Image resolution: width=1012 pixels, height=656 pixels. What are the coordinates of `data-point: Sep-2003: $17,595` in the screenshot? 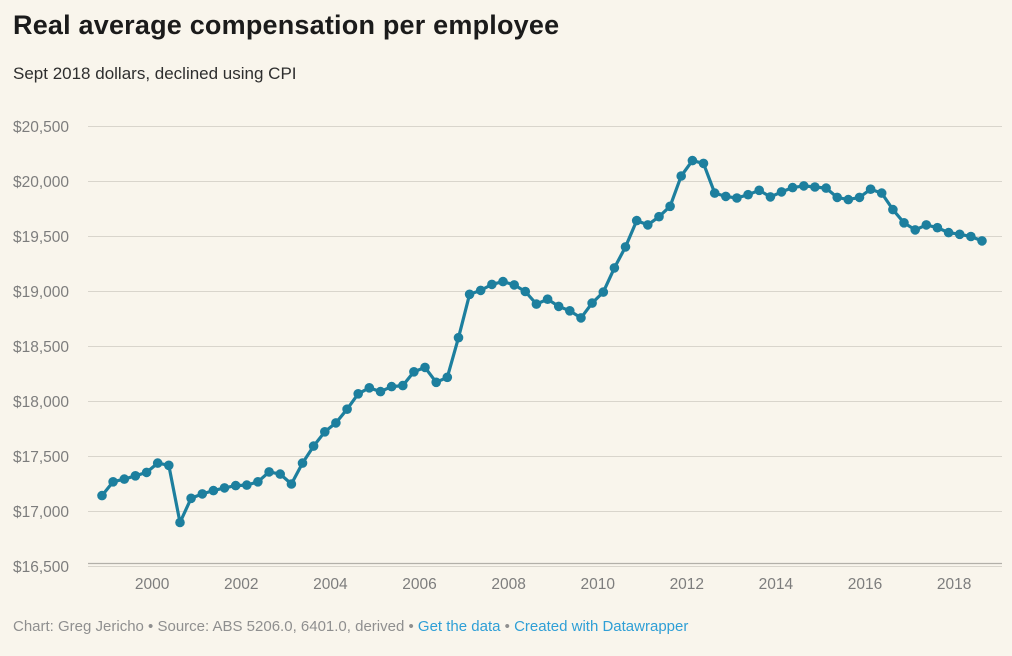 It's located at (313, 446).